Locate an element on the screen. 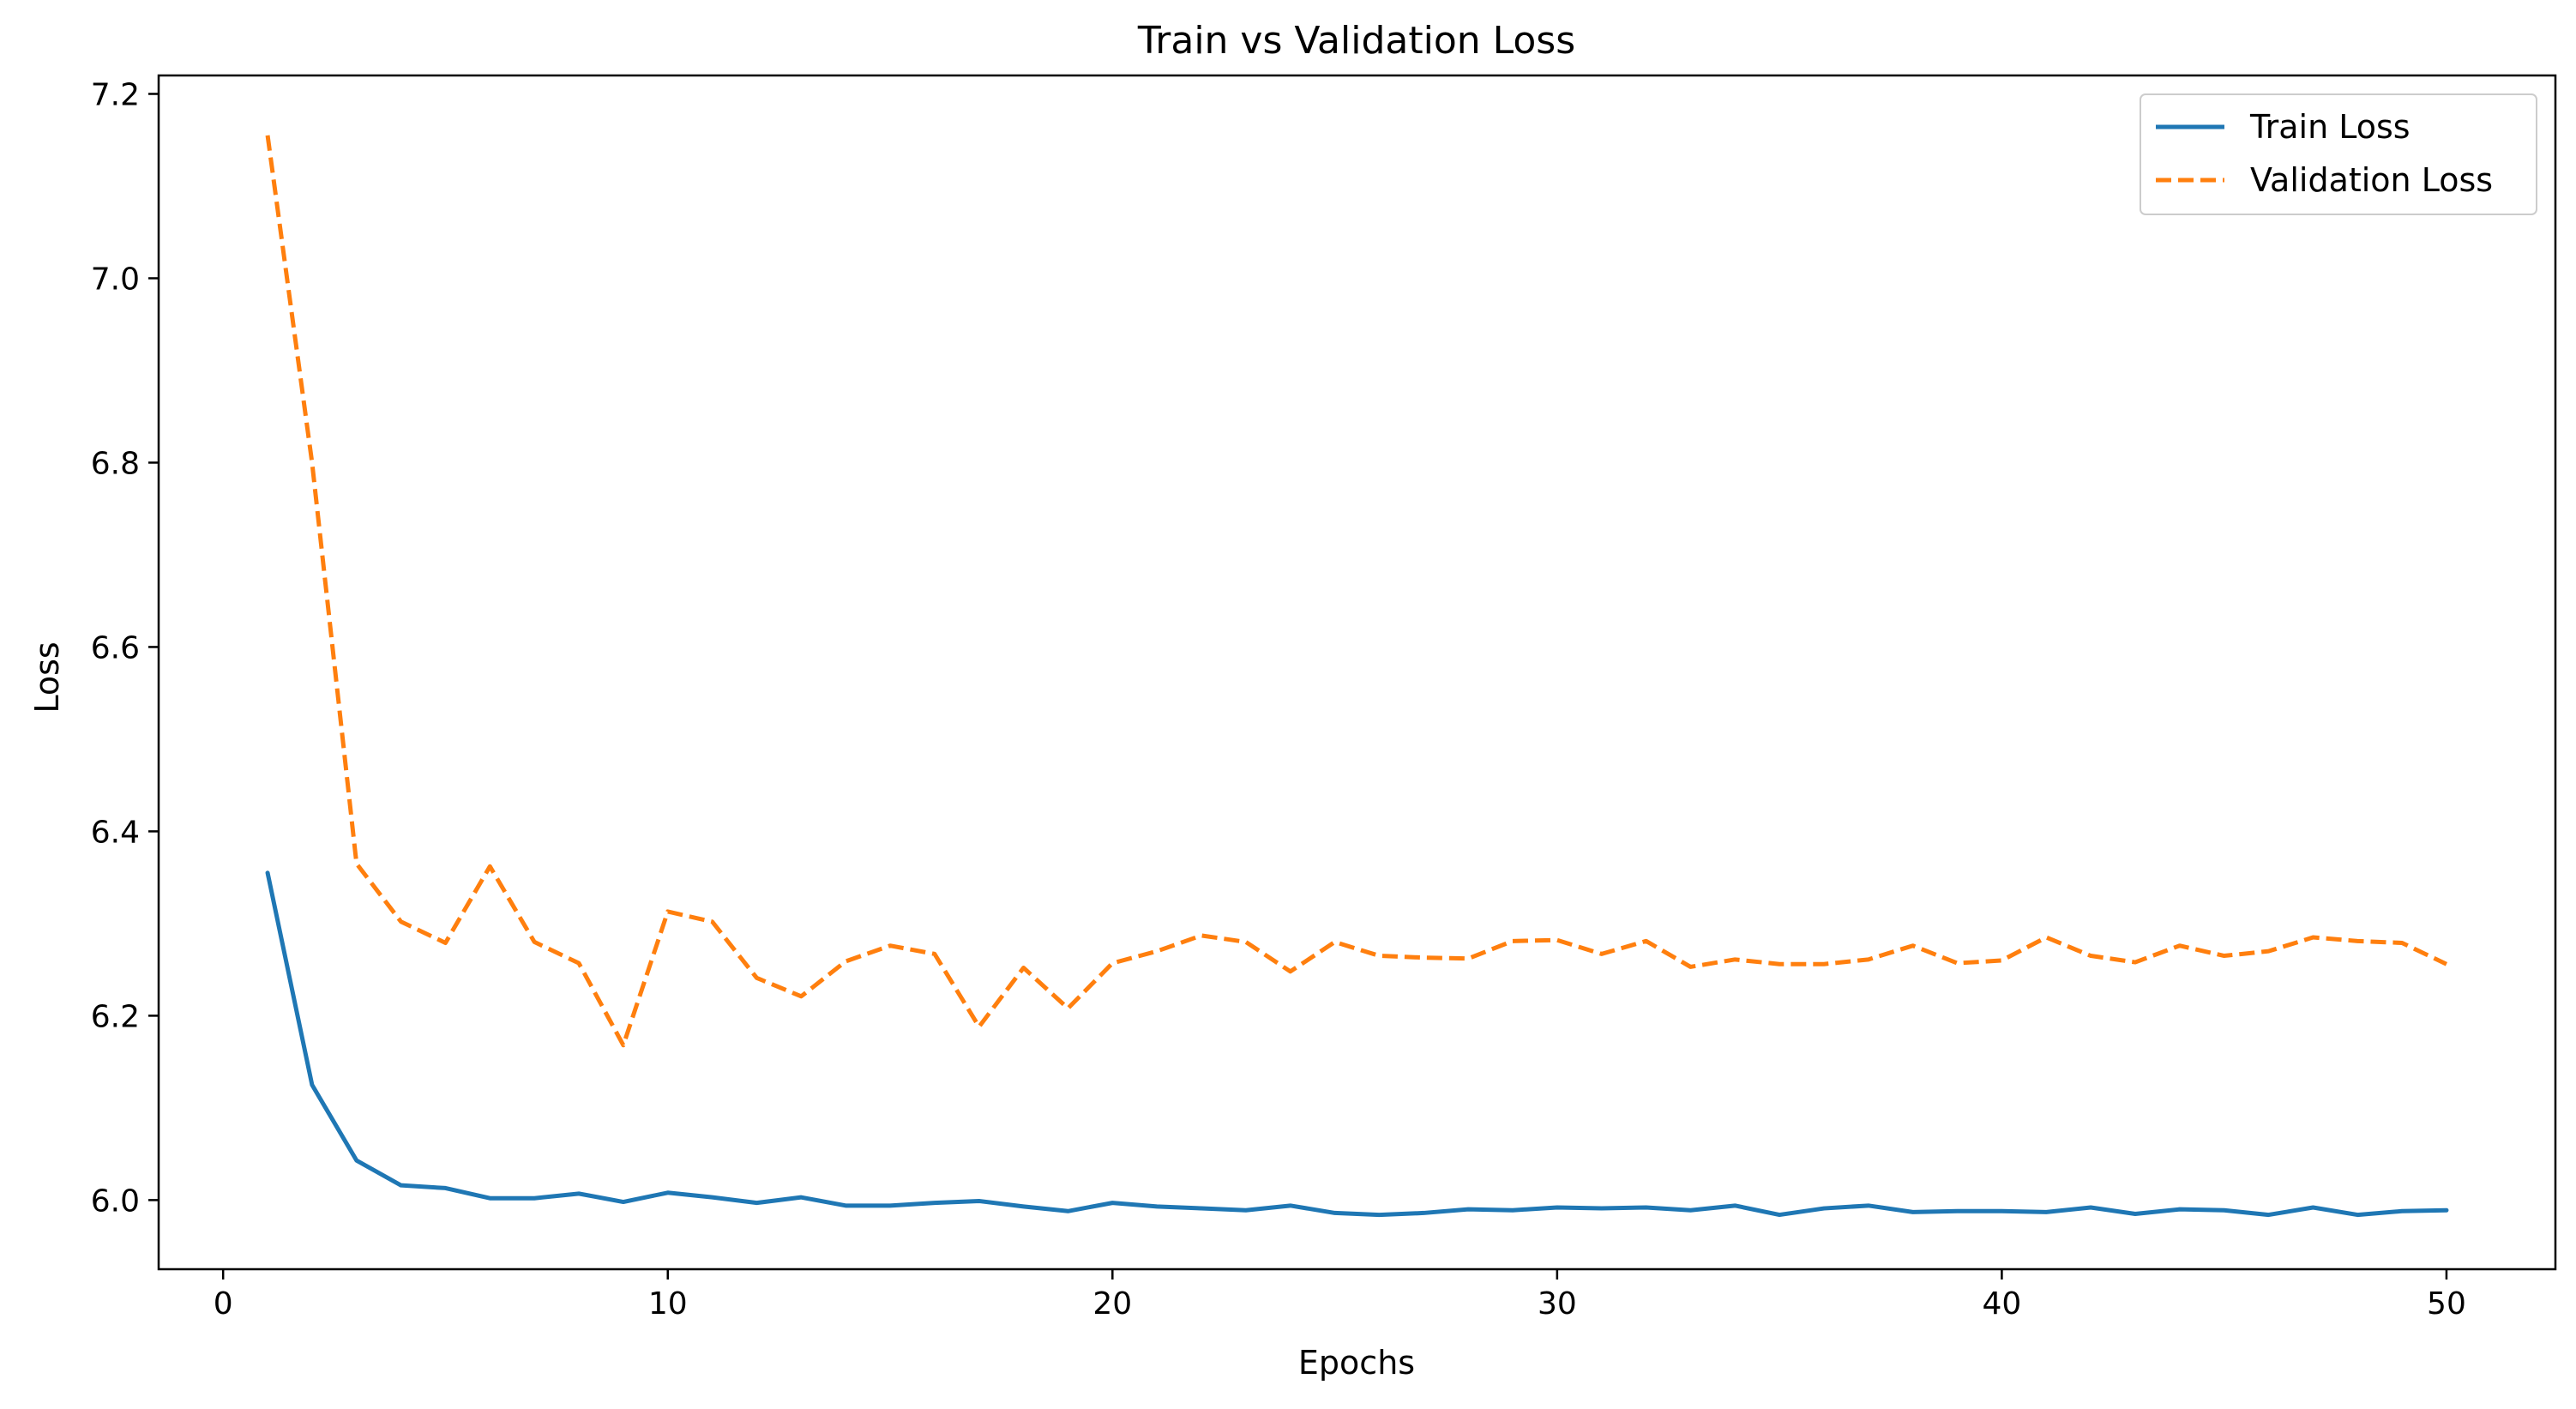 The height and width of the screenshot is (1409, 2576). x-axis-label: Epochs is located at coordinates (1356, 1363).